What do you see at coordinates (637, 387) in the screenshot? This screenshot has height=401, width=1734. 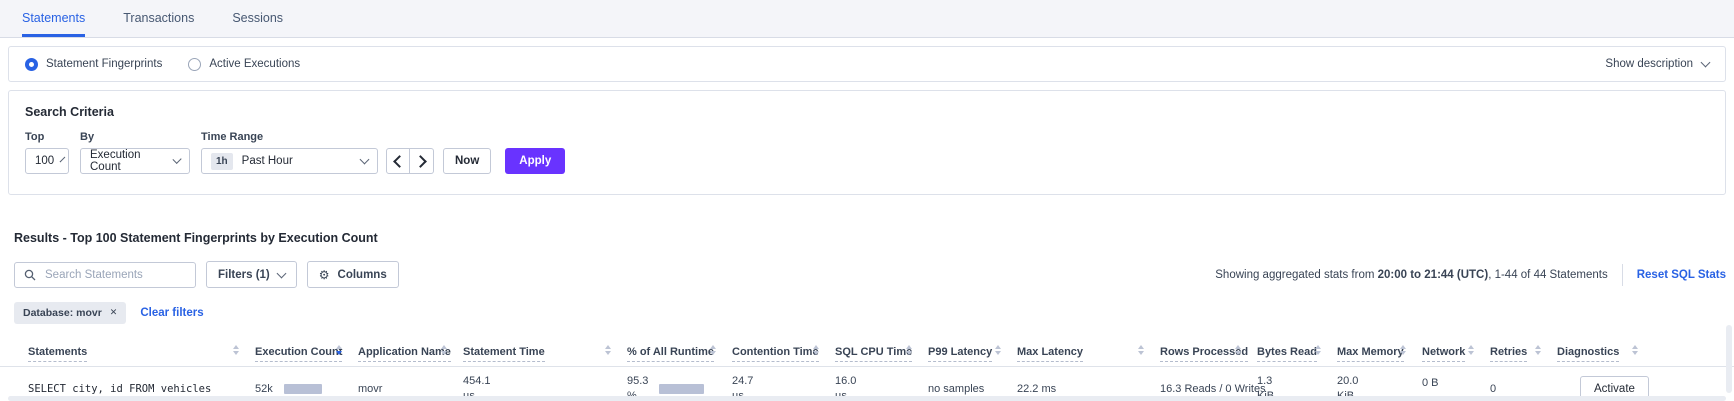 I see `pct-runtime-text: 95.3 %` at bounding box center [637, 387].